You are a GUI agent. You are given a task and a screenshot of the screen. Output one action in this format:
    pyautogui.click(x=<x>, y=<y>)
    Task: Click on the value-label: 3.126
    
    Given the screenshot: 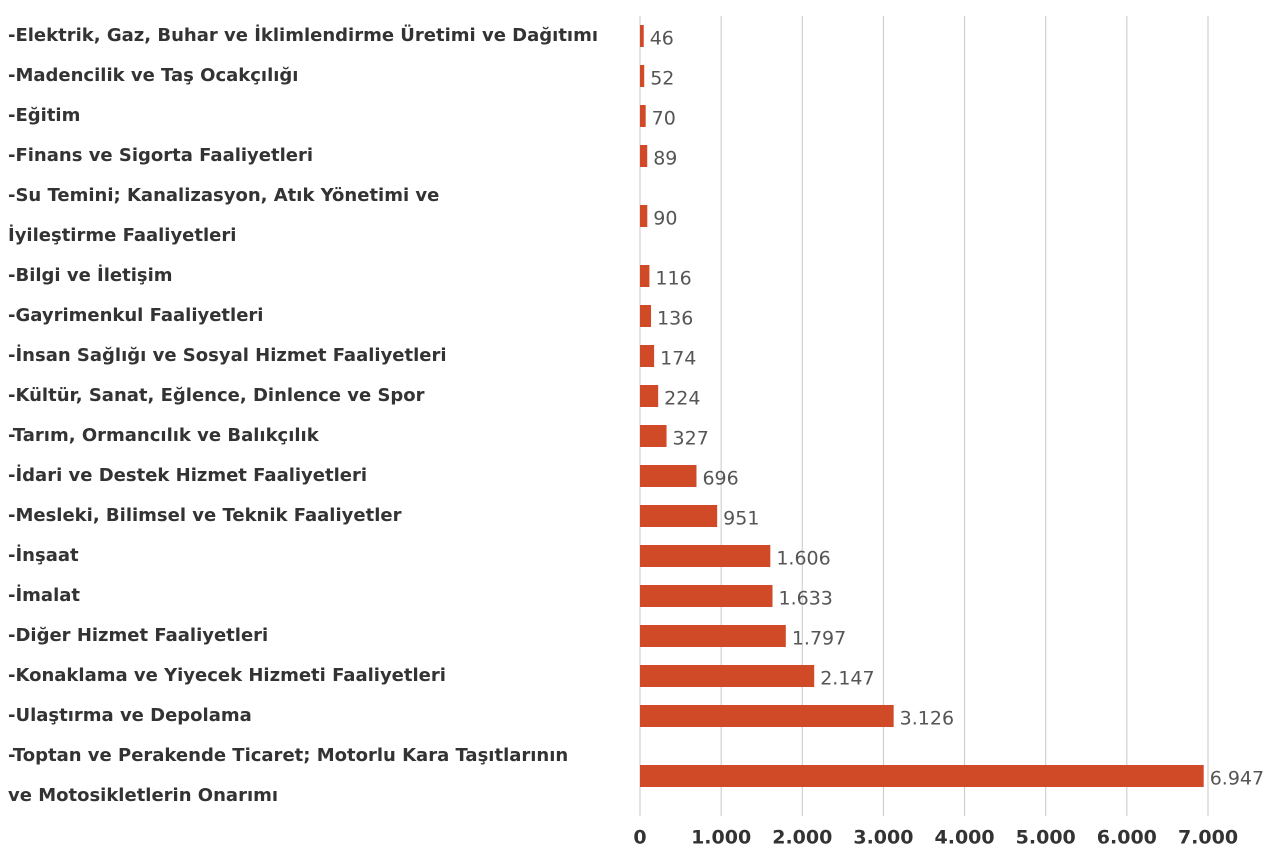 What is the action you would take?
    pyautogui.click(x=927, y=719)
    